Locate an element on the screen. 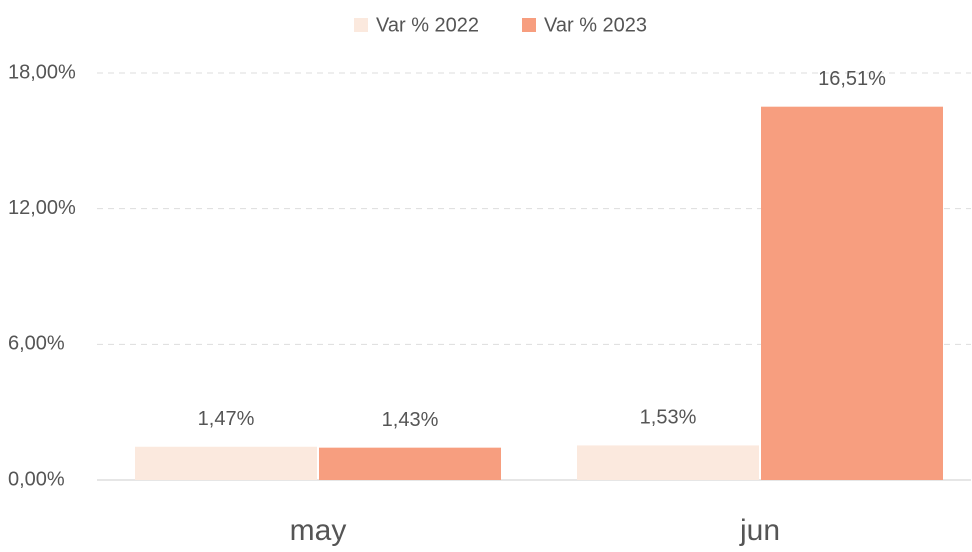 This screenshot has height=552, width=972. y-tick-label: 6,00% is located at coordinates (36, 344).